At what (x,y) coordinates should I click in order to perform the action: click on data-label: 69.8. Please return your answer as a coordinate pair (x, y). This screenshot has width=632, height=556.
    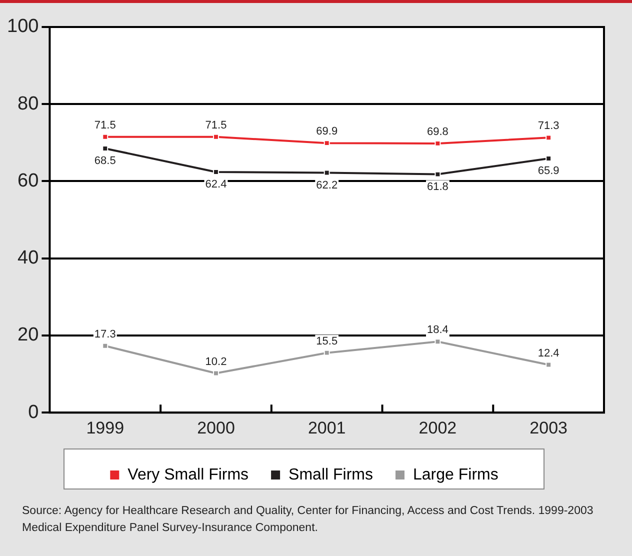
    Looking at the image, I should click on (437, 132).